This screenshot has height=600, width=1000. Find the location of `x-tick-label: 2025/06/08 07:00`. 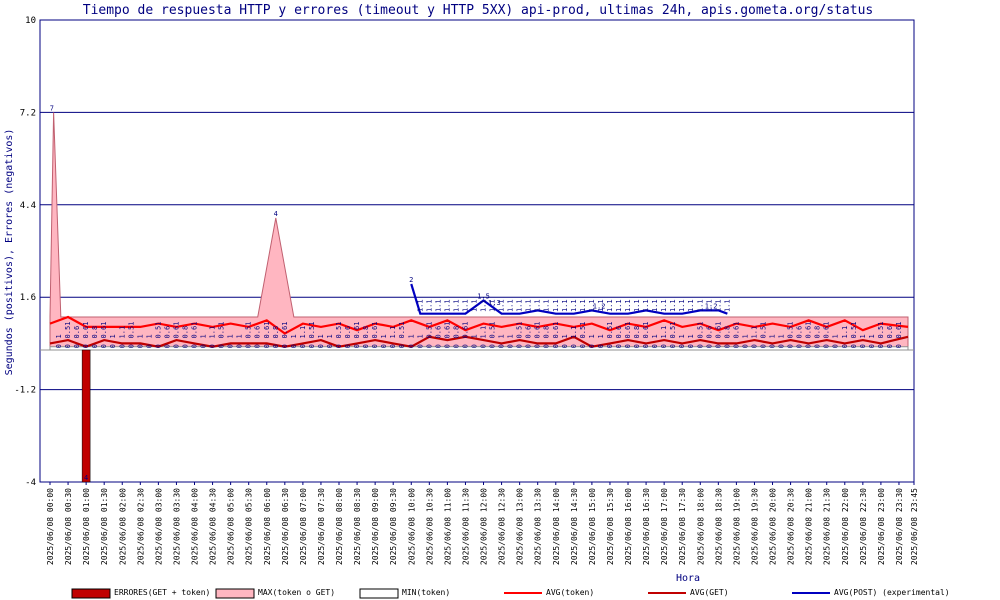

x-tick-label: 2025/06/08 07:00 is located at coordinates (303, 526).